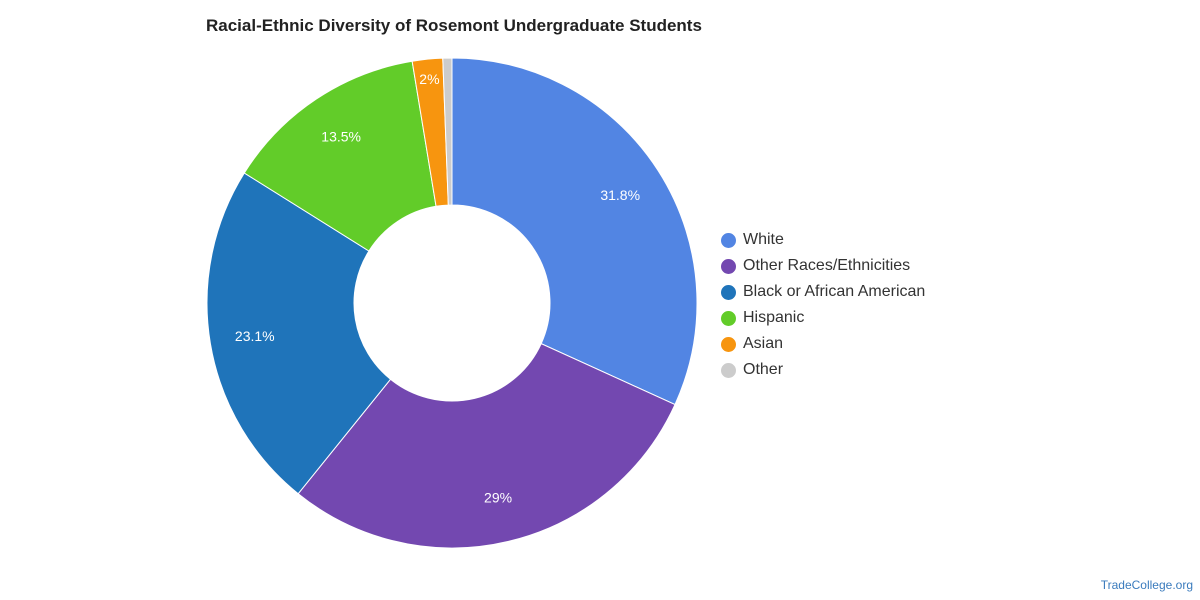  Describe the element at coordinates (827, 265) in the screenshot. I see `legend-label: Other Races/Ethnicities` at that location.